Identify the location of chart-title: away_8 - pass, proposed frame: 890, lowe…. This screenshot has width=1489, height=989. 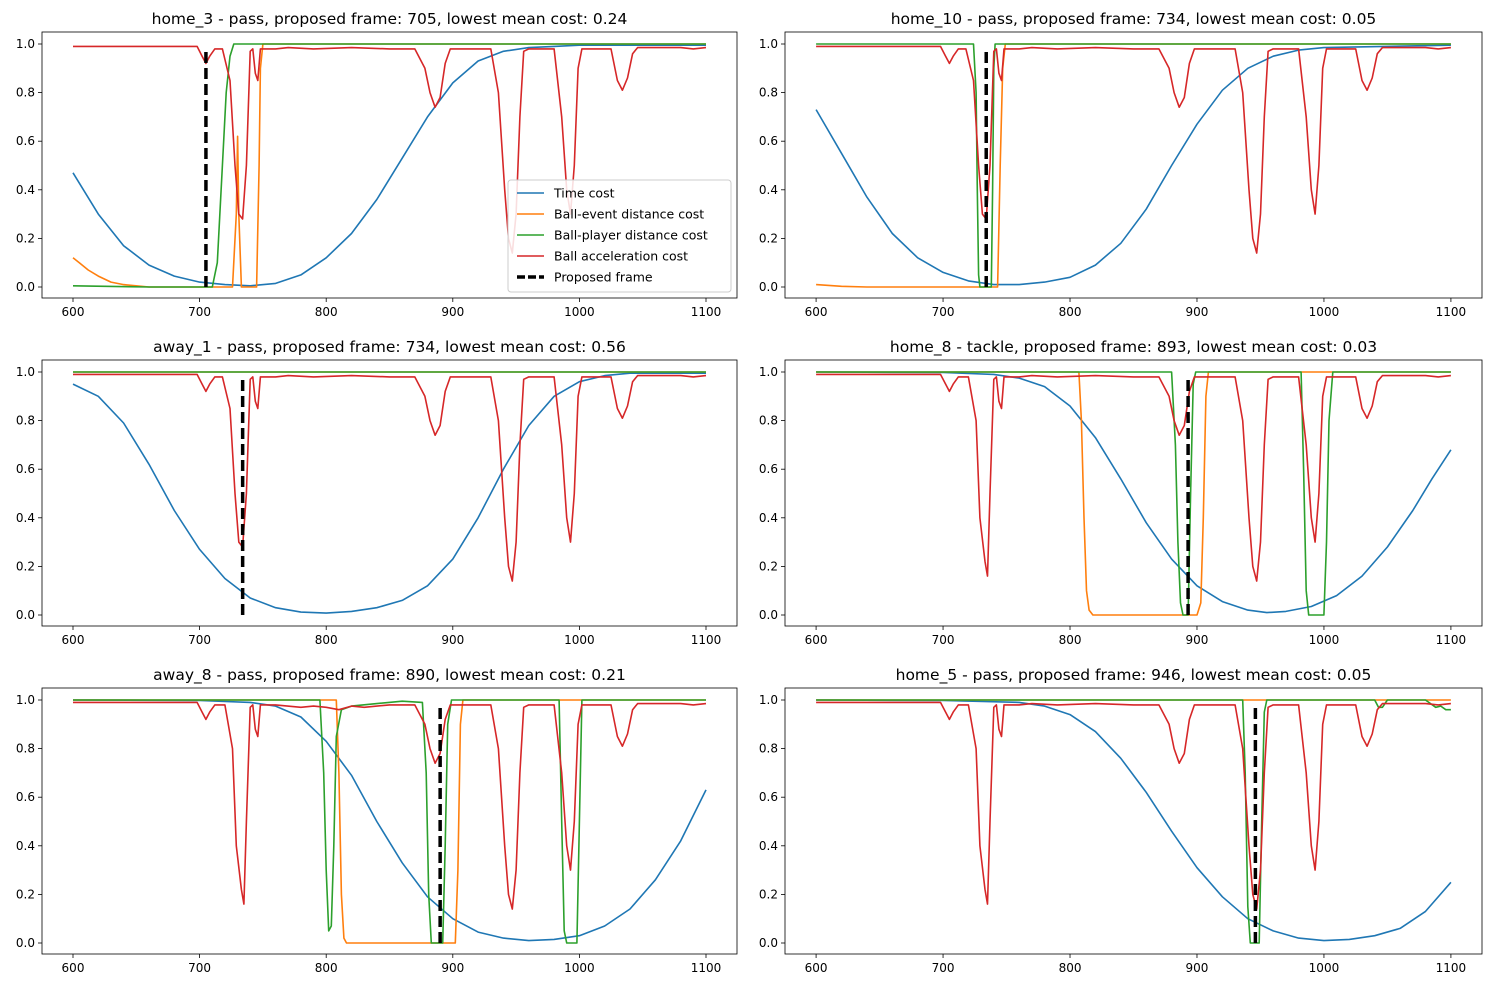
(389, 675).